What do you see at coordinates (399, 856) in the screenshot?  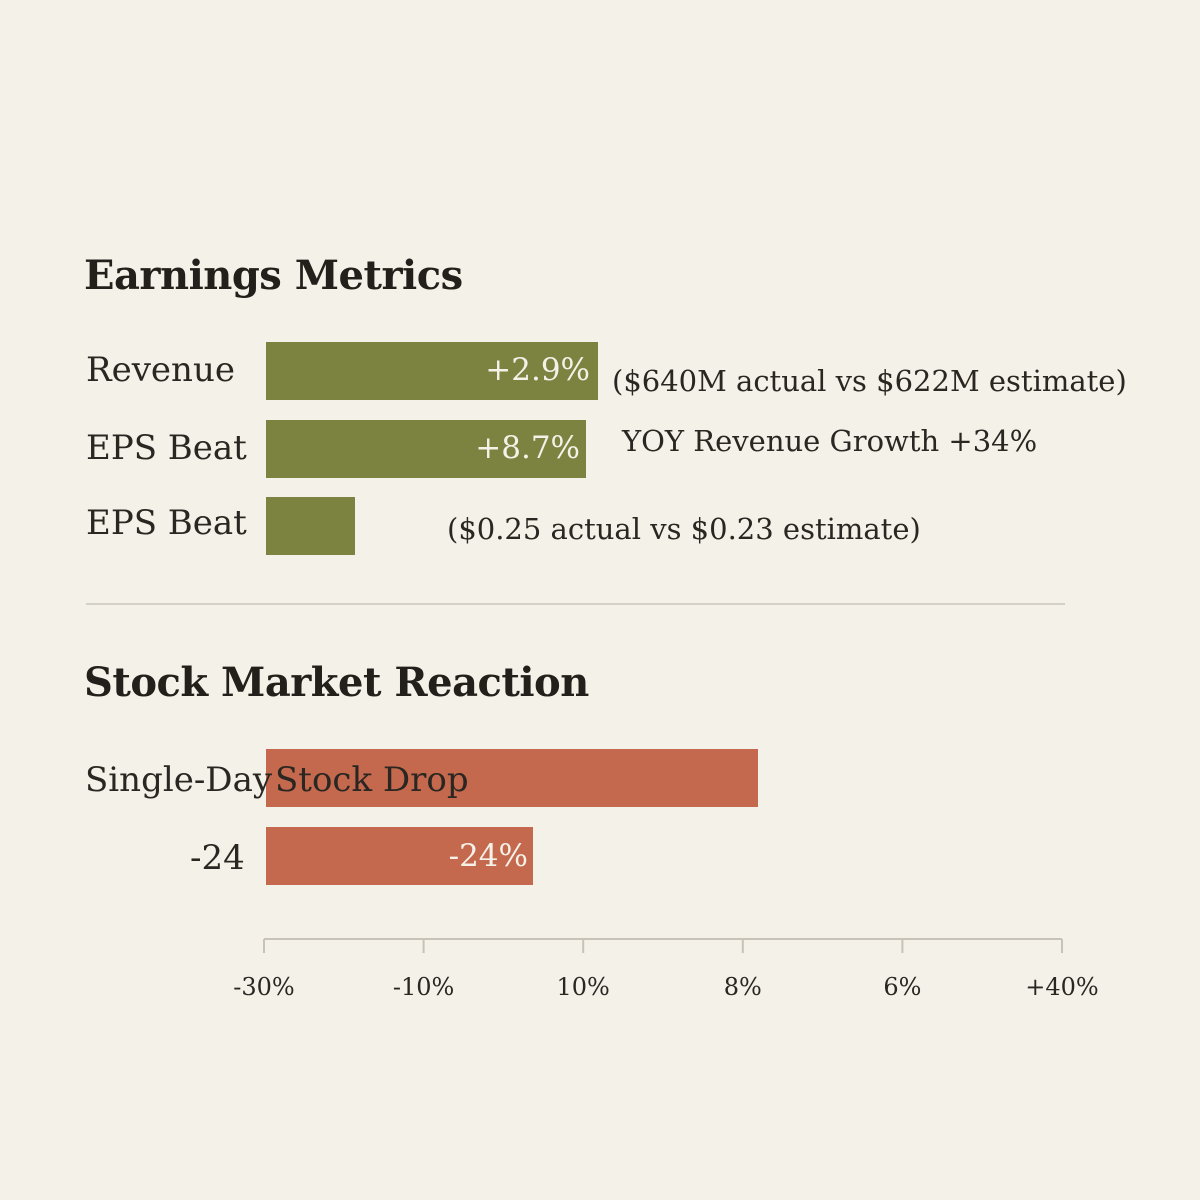 I see `minus-24-bar` at bounding box center [399, 856].